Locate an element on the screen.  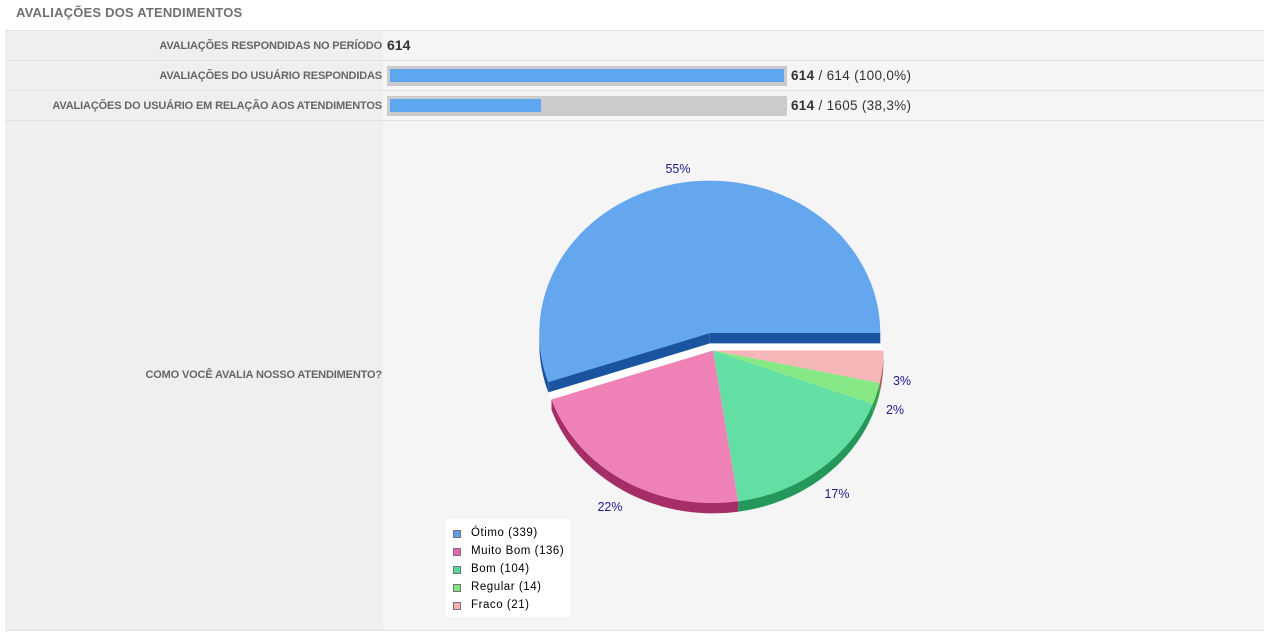
svg-text: 3% is located at coordinates (902, 381).